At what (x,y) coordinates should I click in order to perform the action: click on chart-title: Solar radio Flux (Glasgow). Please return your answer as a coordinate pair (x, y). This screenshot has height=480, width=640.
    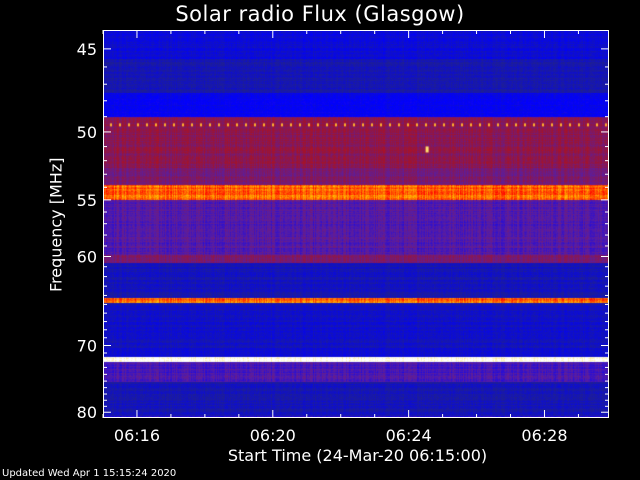
    Looking at the image, I should click on (320, 14).